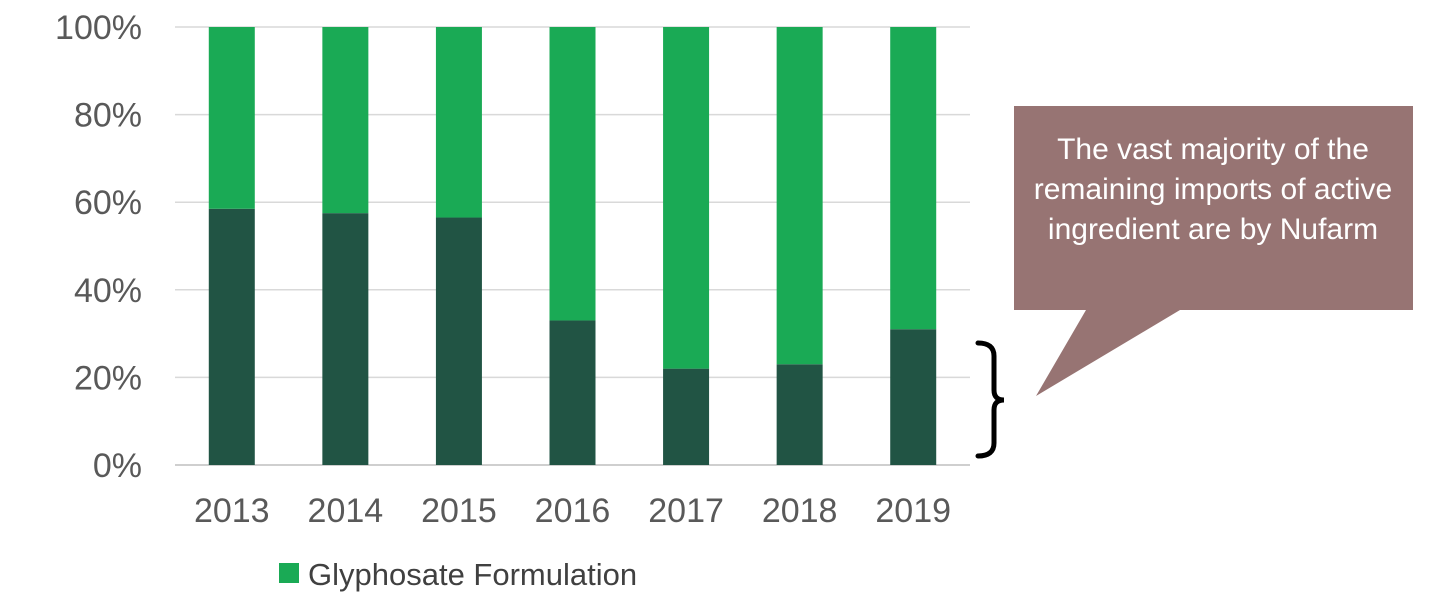  Describe the element at coordinates (108, 116) in the screenshot. I see `y-tick-label: 80%` at that location.